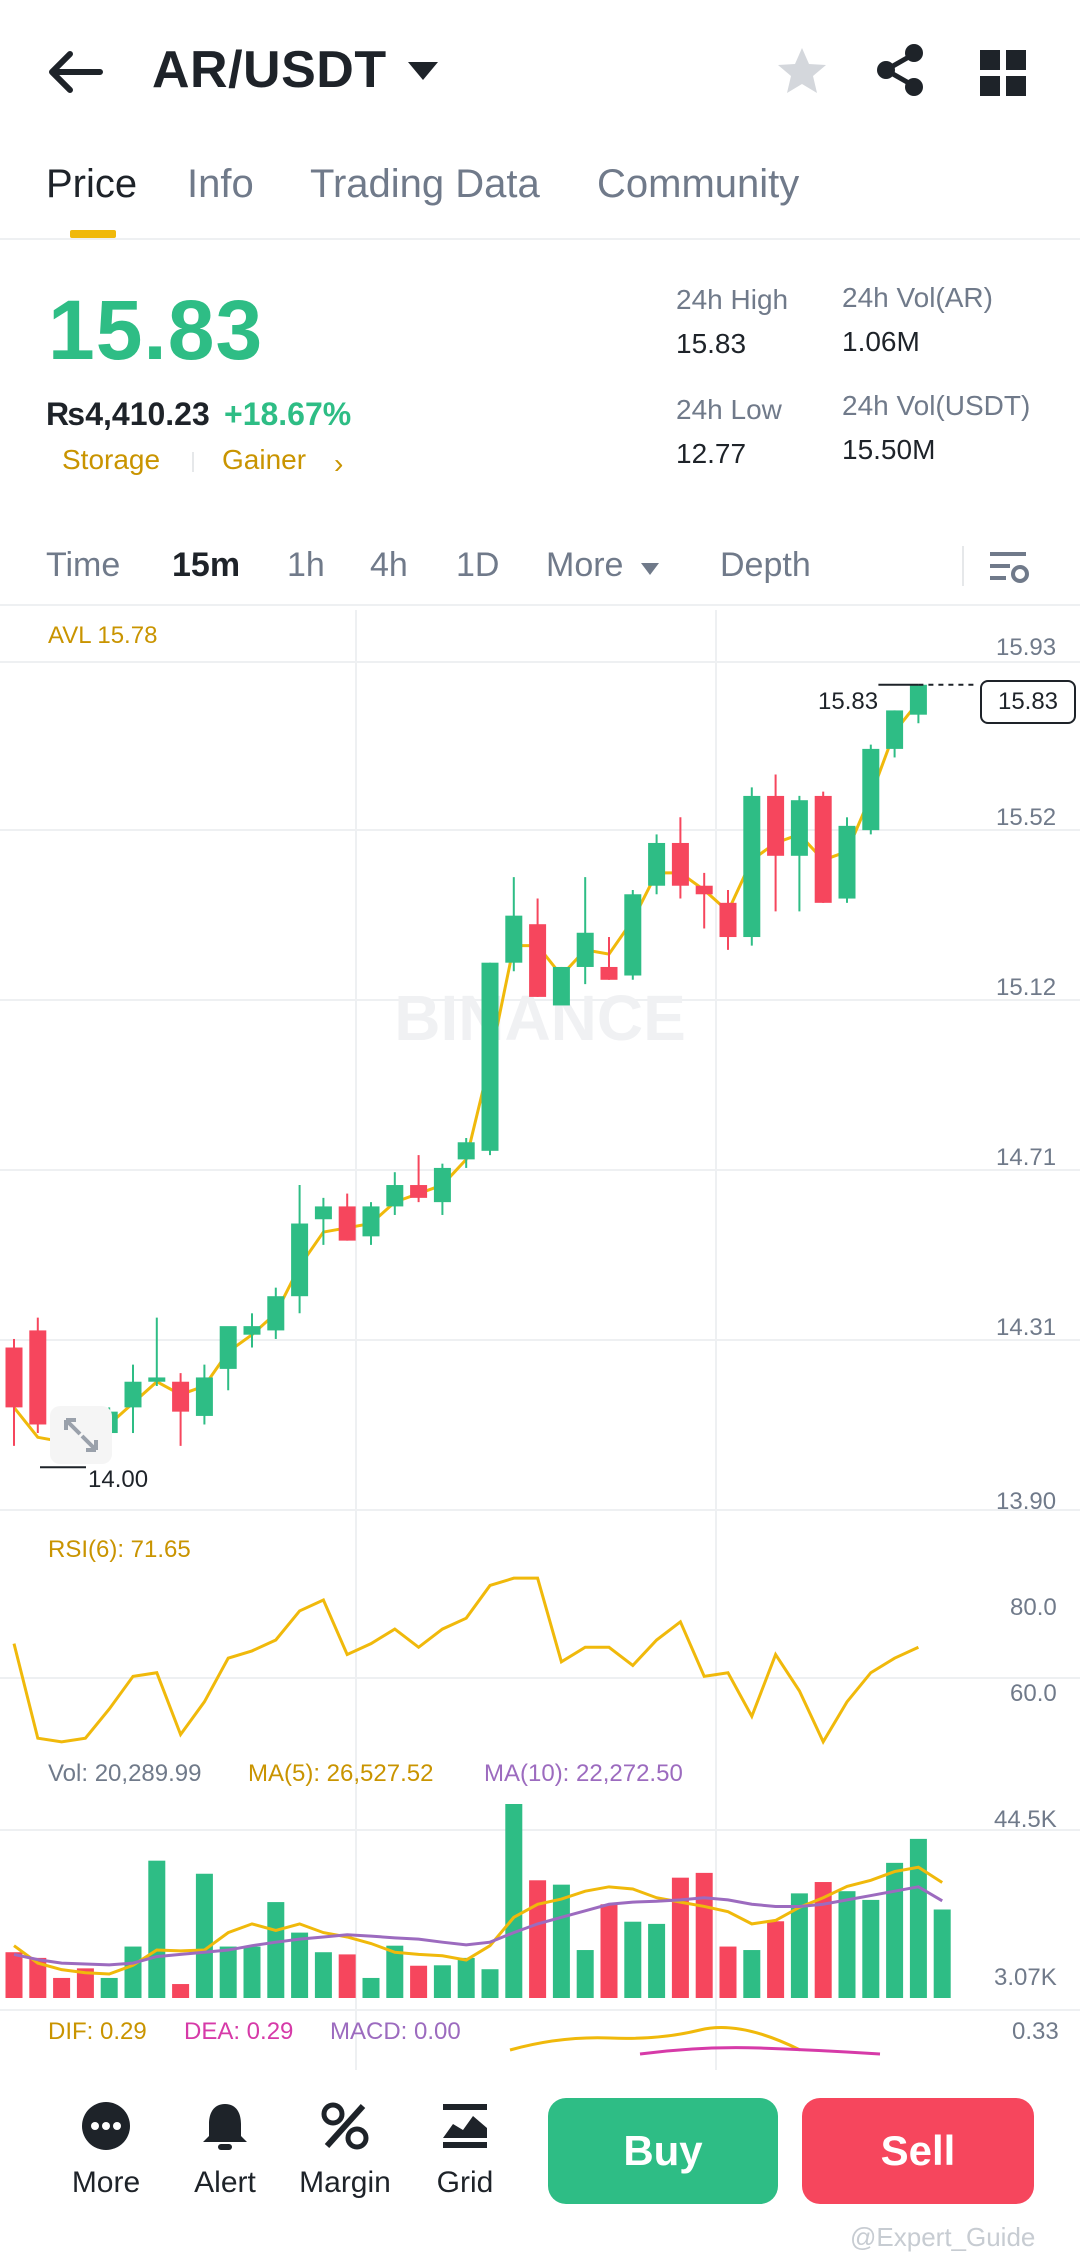 This screenshot has height=2262, width=1080. I want to click on back-arrow-icon, so click(76, 72).